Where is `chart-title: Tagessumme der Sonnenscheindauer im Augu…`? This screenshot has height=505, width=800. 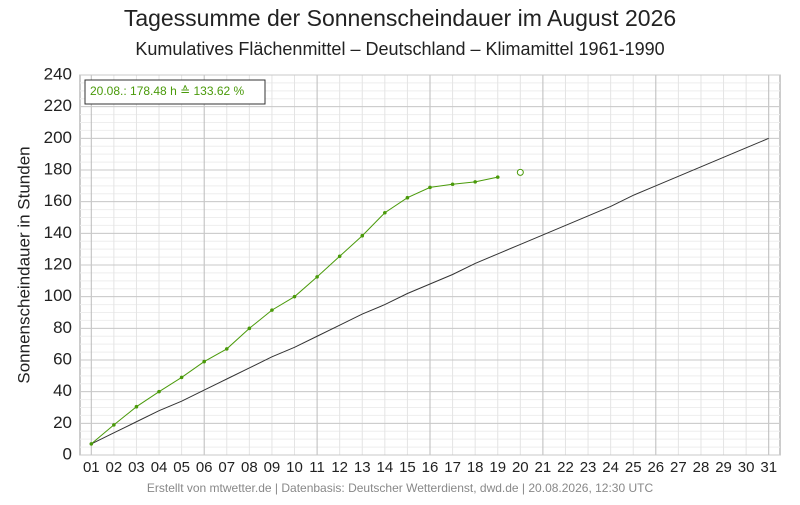
chart-title: Tagessumme der Sonnenscheindauer im Augu… is located at coordinates (400, 18).